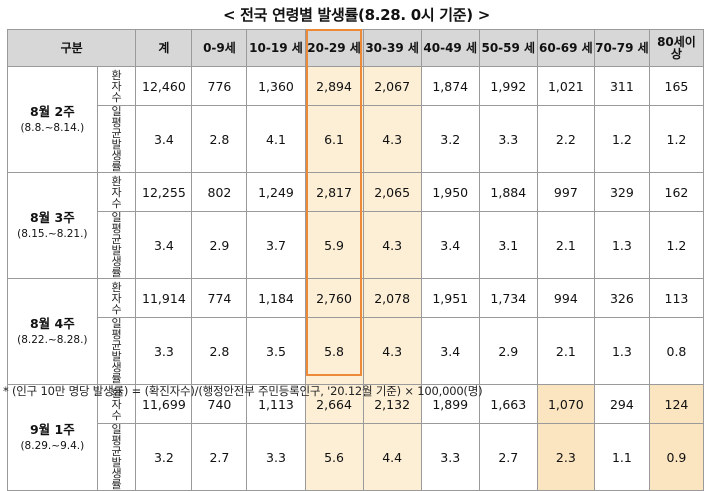  Describe the element at coordinates (219, 48) in the screenshot. I see `header-age-0-9: 0-9세` at that location.